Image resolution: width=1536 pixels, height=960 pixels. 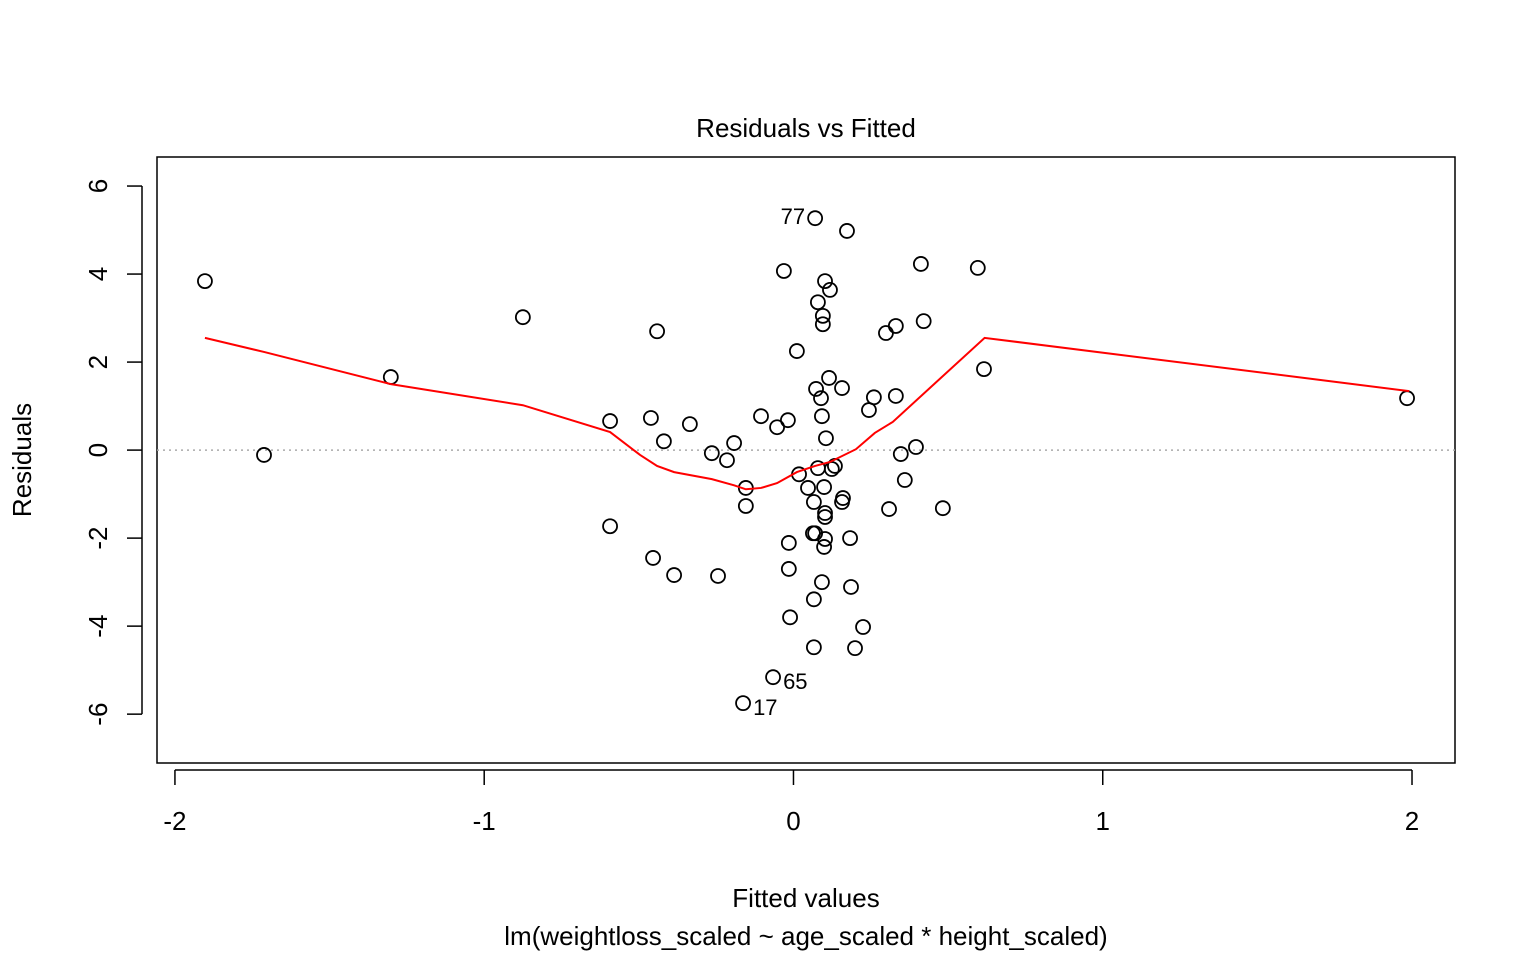 I want to click on smooth-line, so click(x=807, y=413).